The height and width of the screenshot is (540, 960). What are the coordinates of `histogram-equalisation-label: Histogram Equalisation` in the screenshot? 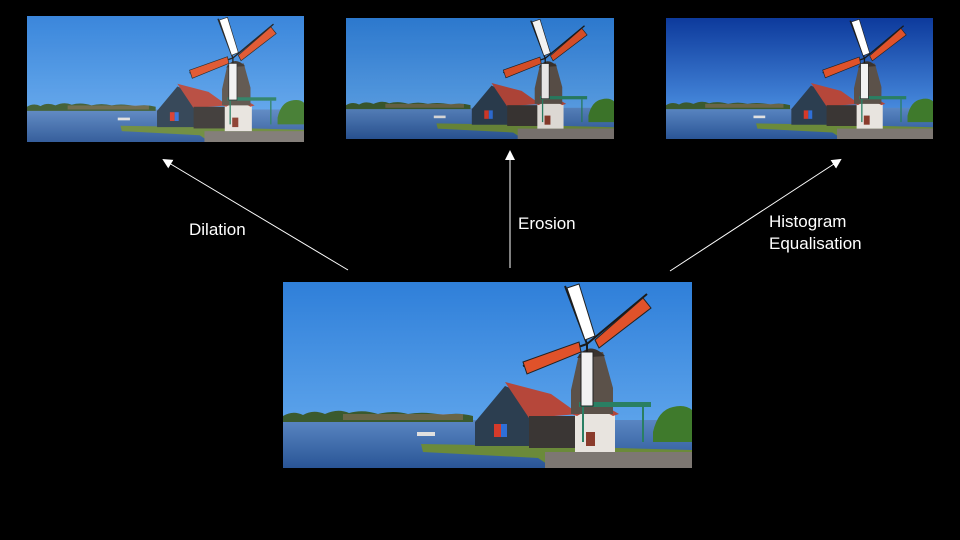 It's located at (839, 233).